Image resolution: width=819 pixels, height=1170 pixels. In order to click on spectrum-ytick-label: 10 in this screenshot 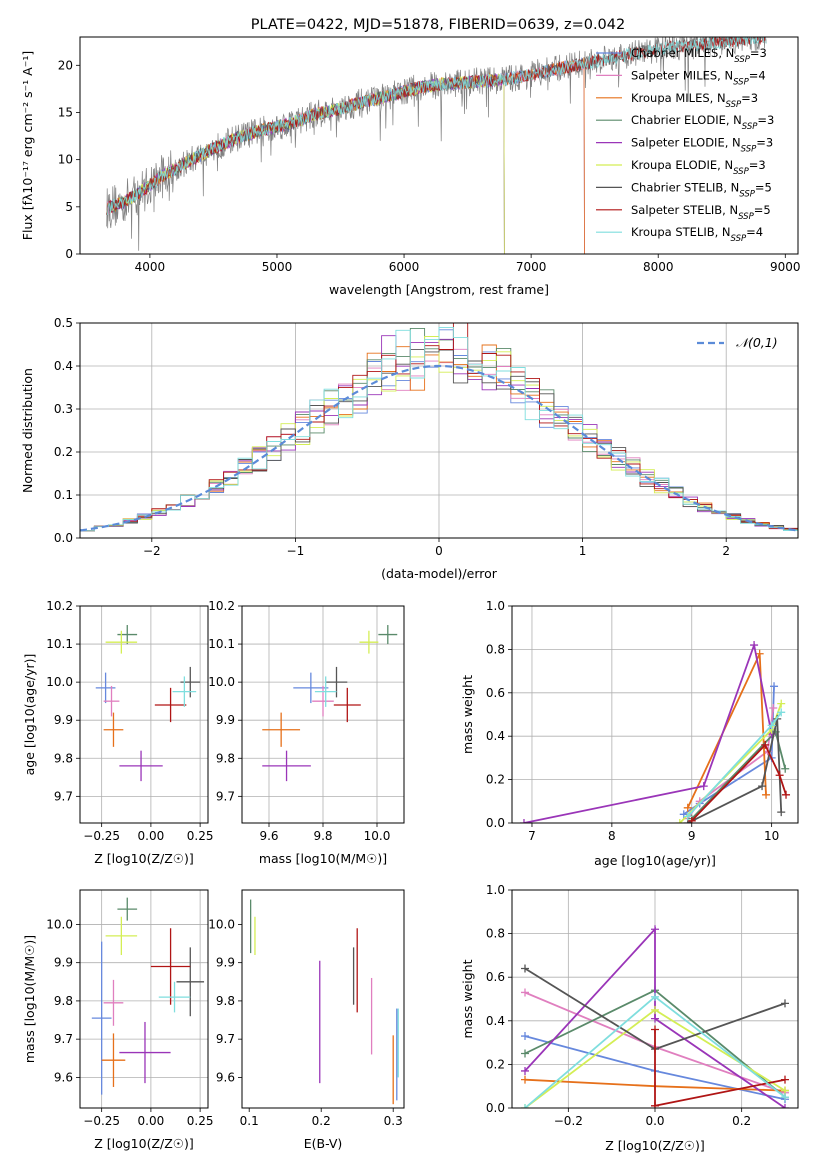, I will do `click(65, 160)`.